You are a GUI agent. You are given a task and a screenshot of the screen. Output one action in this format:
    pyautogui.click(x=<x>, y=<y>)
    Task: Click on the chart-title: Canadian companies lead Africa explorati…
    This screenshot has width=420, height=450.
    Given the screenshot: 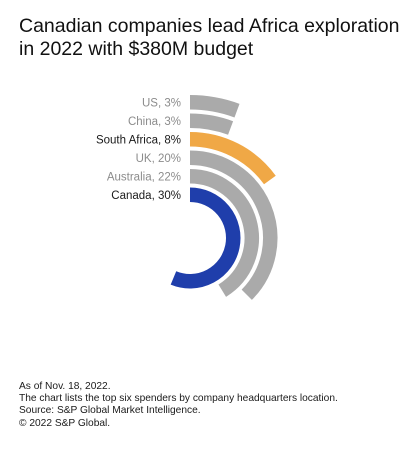 What is the action you would take?
    pyautogui.click(x=209, y=37)
    